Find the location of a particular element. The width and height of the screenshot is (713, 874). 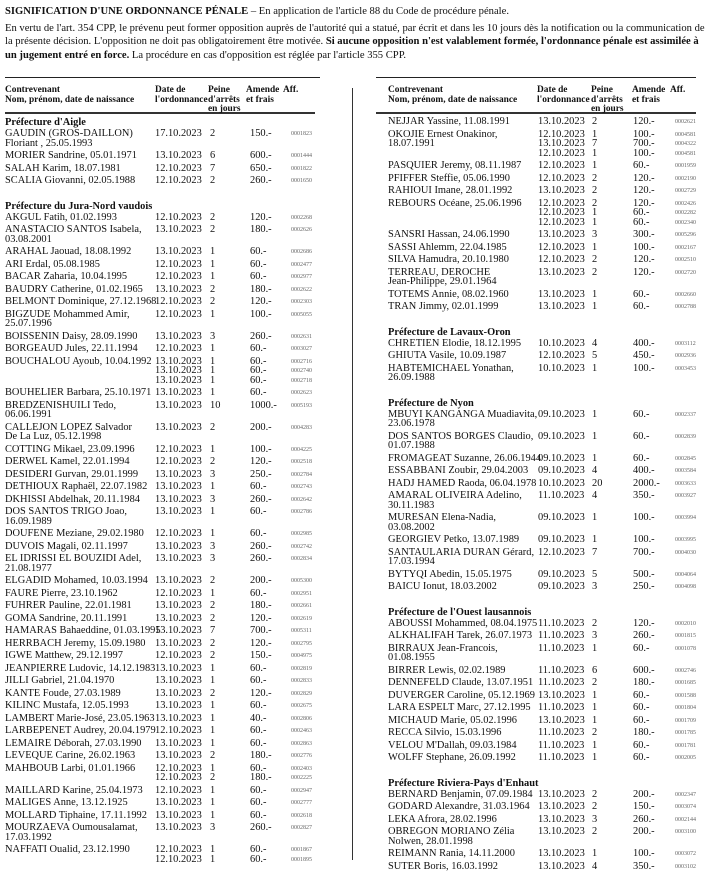

case-number: 0002977 is located at coordinates (301, 278).